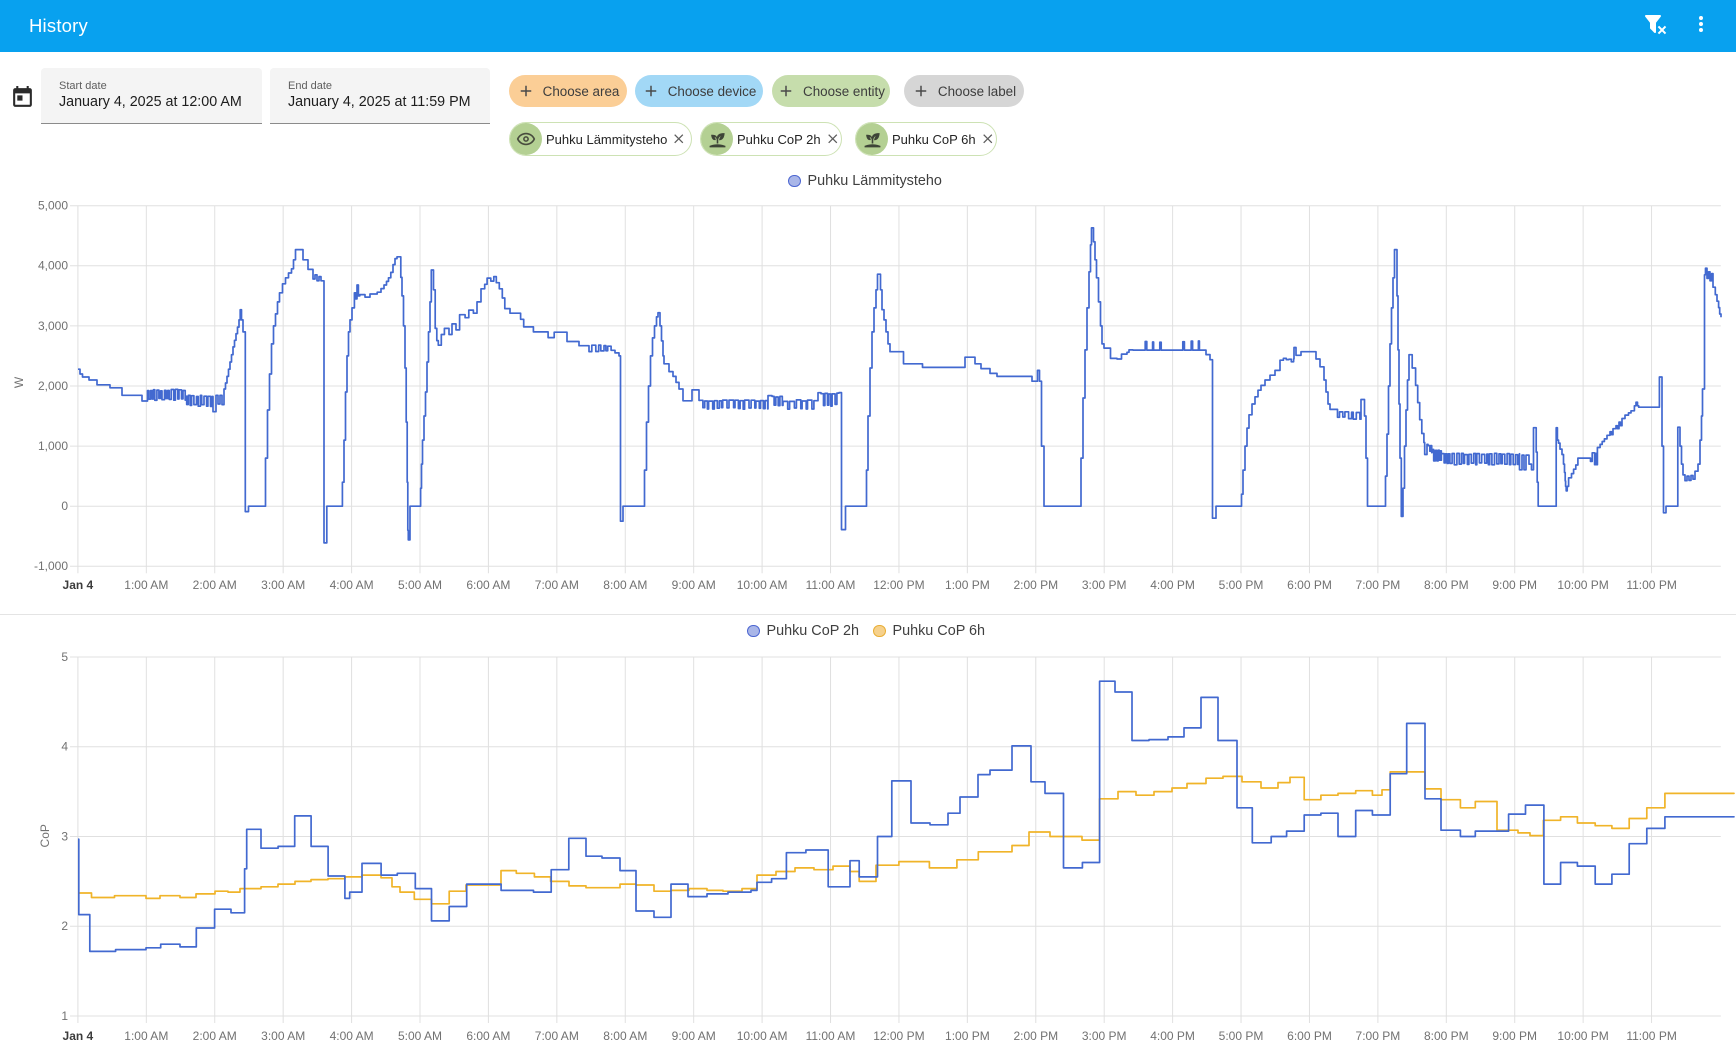 This screenshot has height=1049, width=1736. Describe the element at coordinates (64, 836) in the screenshot. I see `svg-text: 3` at that location.